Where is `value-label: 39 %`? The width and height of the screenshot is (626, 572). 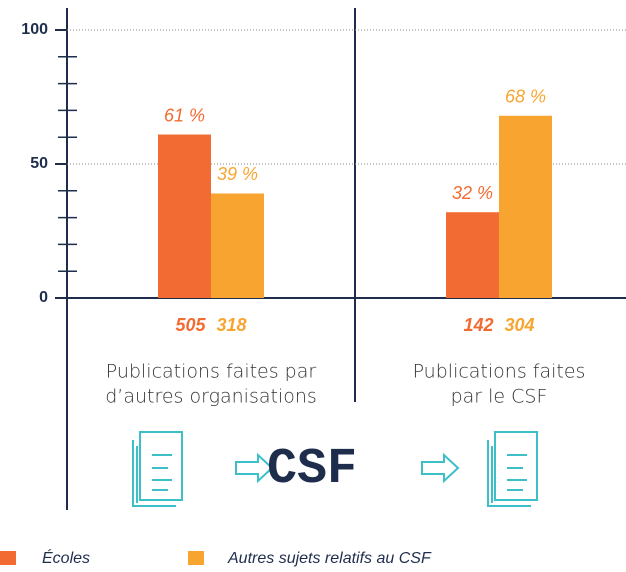
value-label: 39 % is located at coordinates (237, 174).